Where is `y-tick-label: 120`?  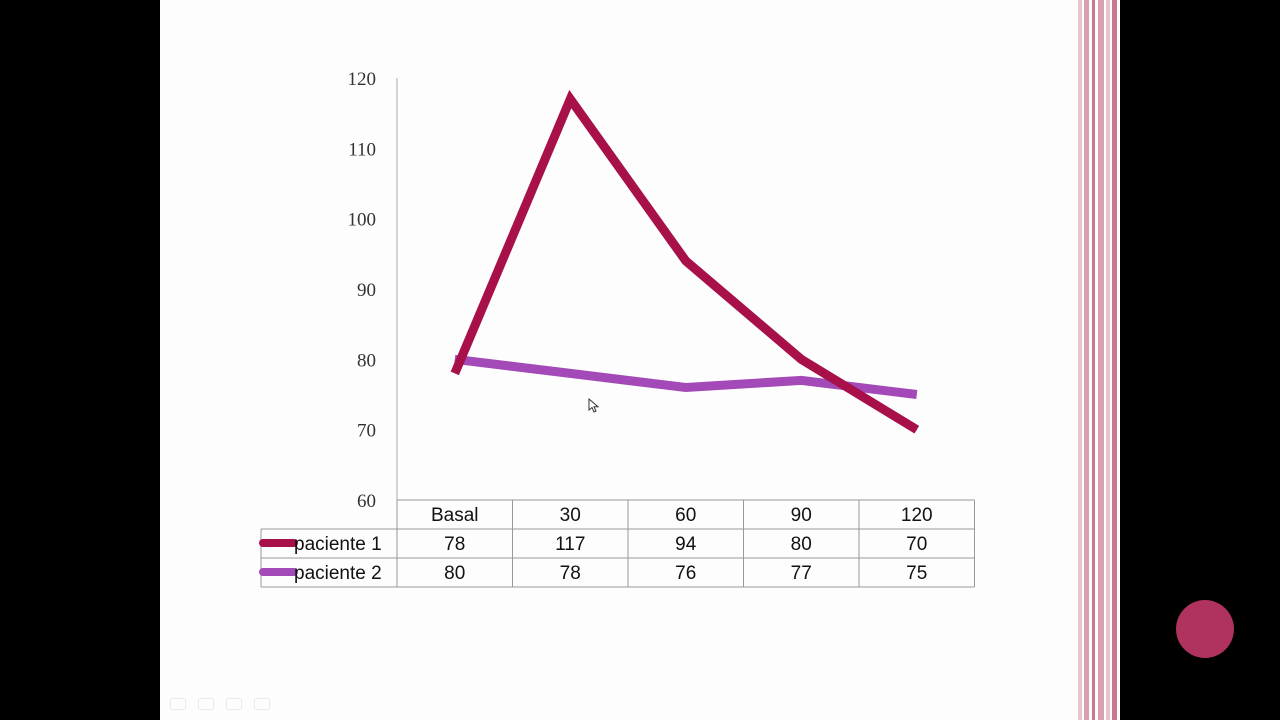
y-tick-label: 120 is located at coordinates (362, 79).